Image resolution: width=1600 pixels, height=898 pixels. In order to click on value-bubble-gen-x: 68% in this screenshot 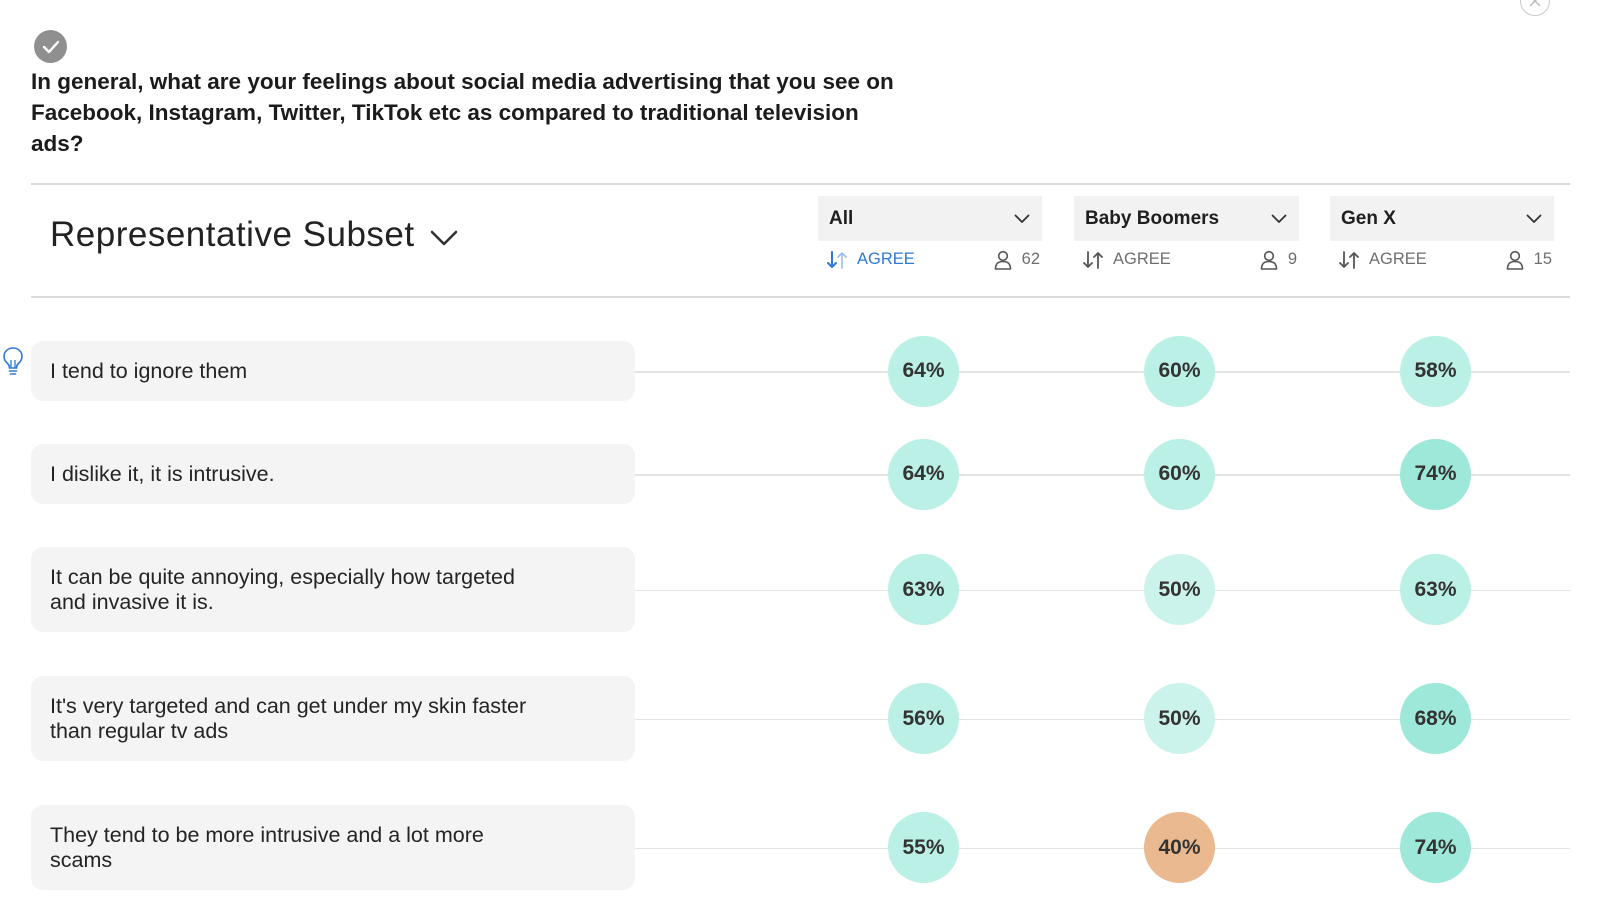, I will do `click(1435, 718)`.